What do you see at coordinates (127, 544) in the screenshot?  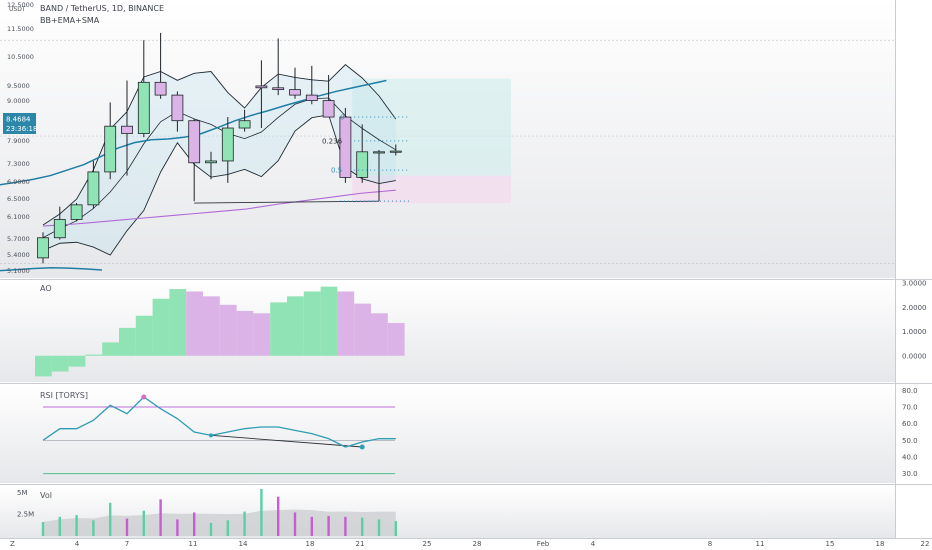 I see `time-axis-tick-label: 7` at bounding box center [127, 544].